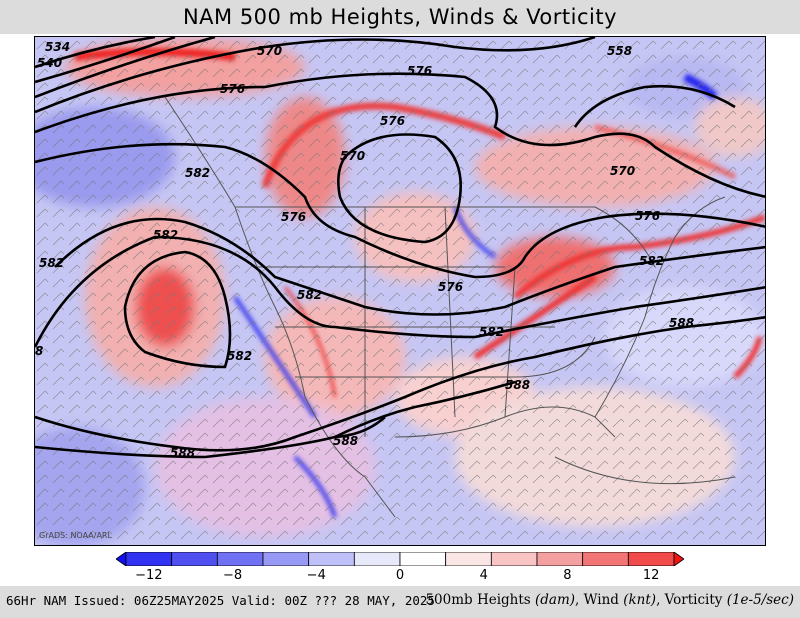 The image size is (800, 618). What do you see at coordinates (619, 51) in the screenshot?
I see `contour-label: 558` at bounding box center [619, 51].